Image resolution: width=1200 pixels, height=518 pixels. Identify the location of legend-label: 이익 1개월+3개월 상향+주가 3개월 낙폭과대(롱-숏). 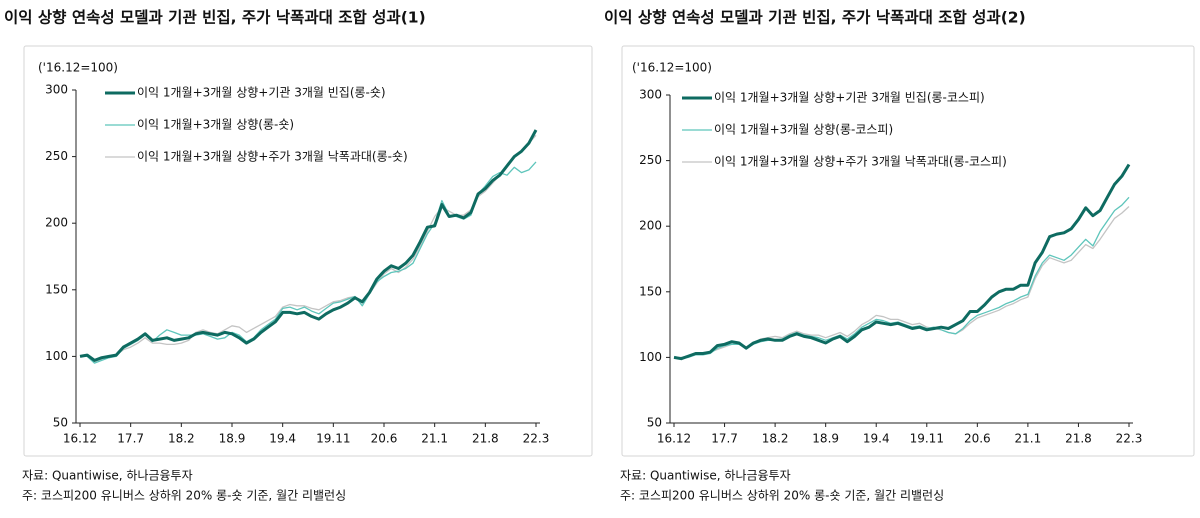
(272, 157).